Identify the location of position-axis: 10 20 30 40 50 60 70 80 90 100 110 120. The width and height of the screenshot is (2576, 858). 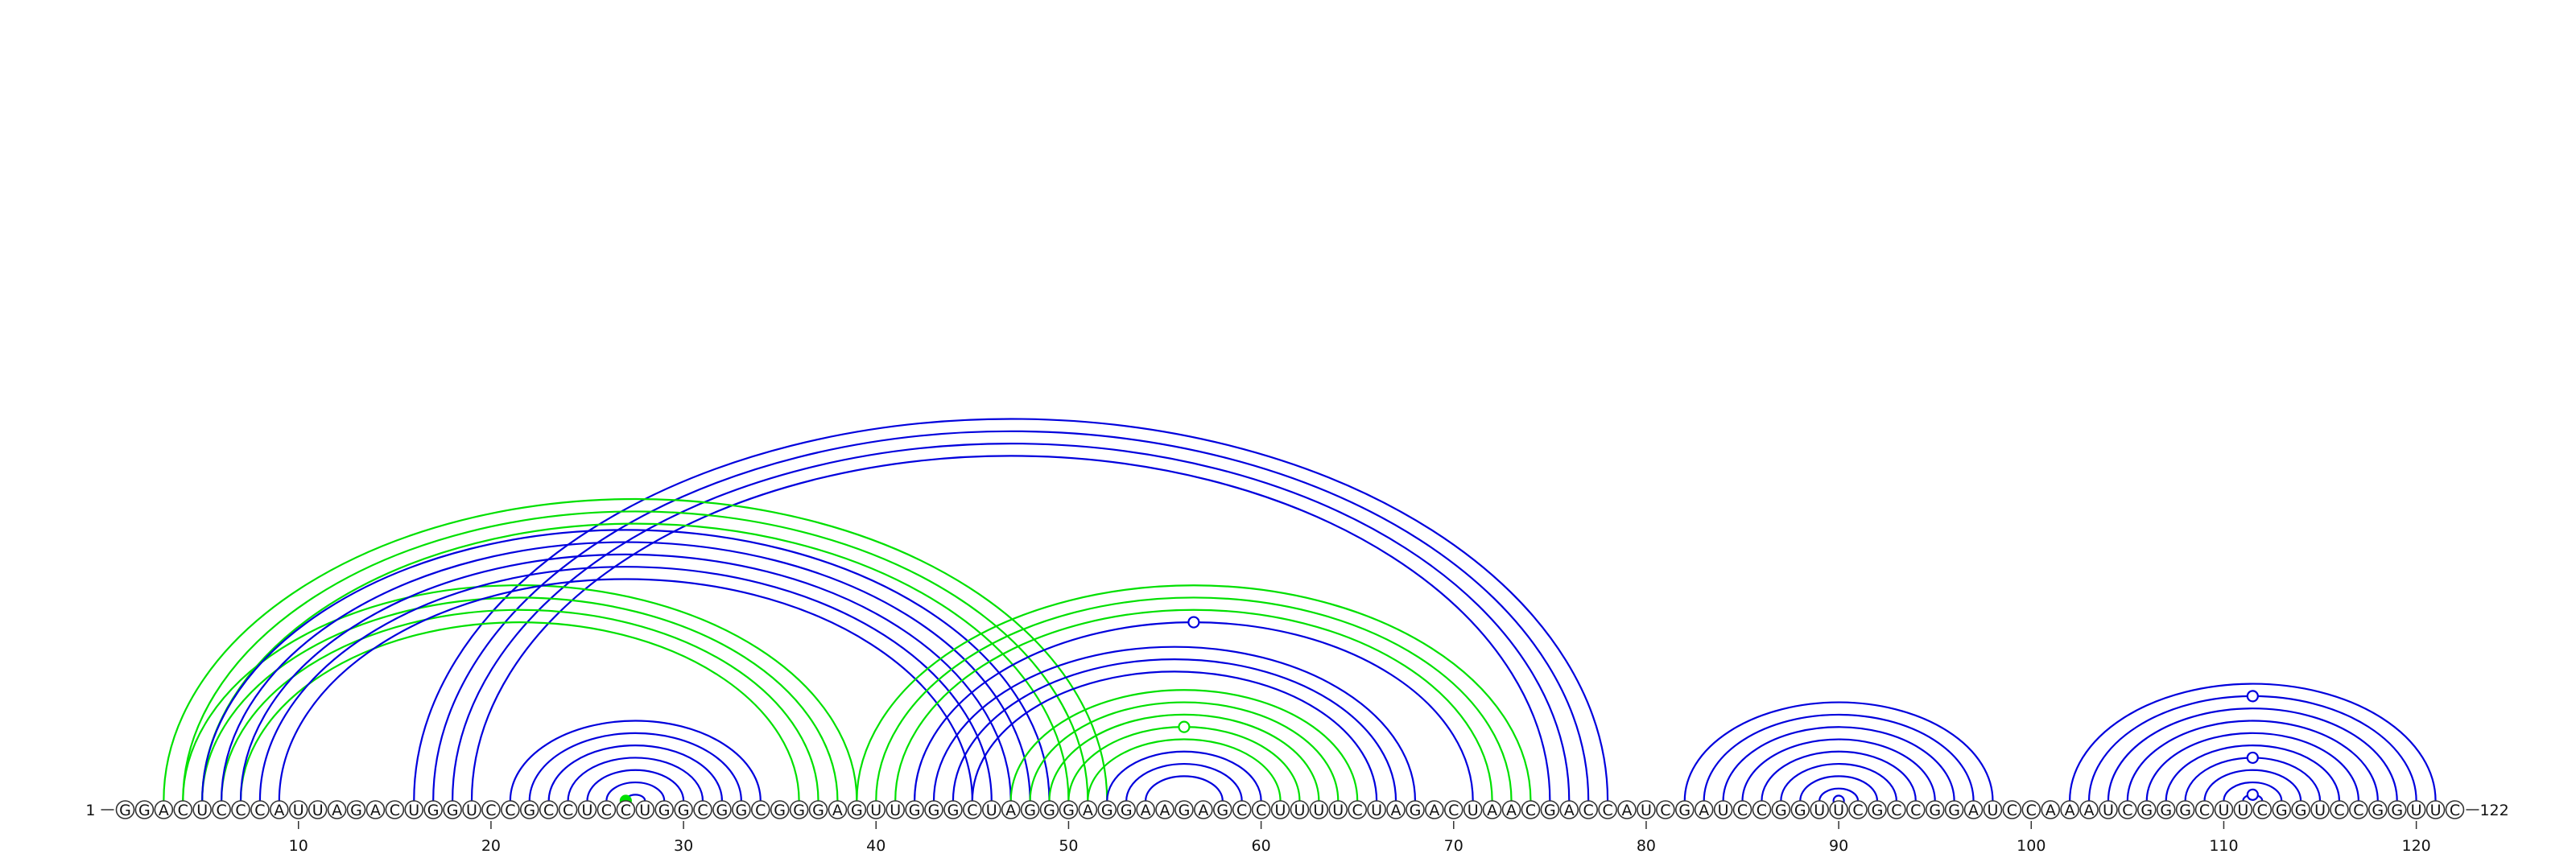
(1360, 838).